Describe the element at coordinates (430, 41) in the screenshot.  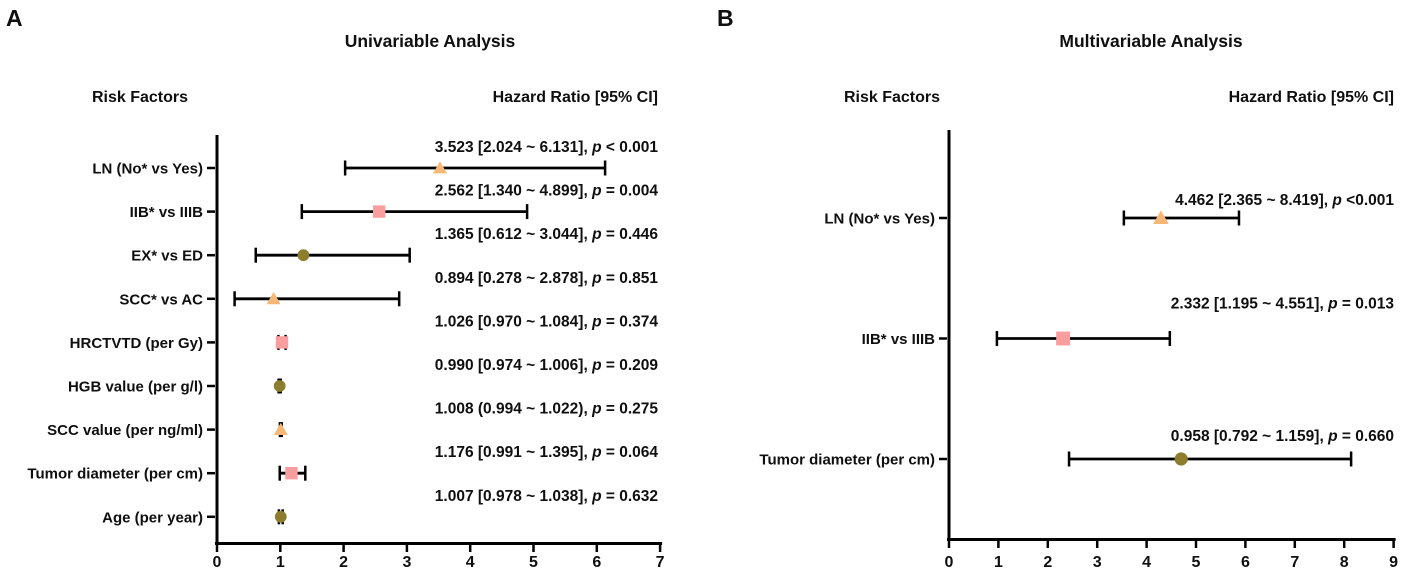
I see `panel-title: Univariable Analysis` at that location.